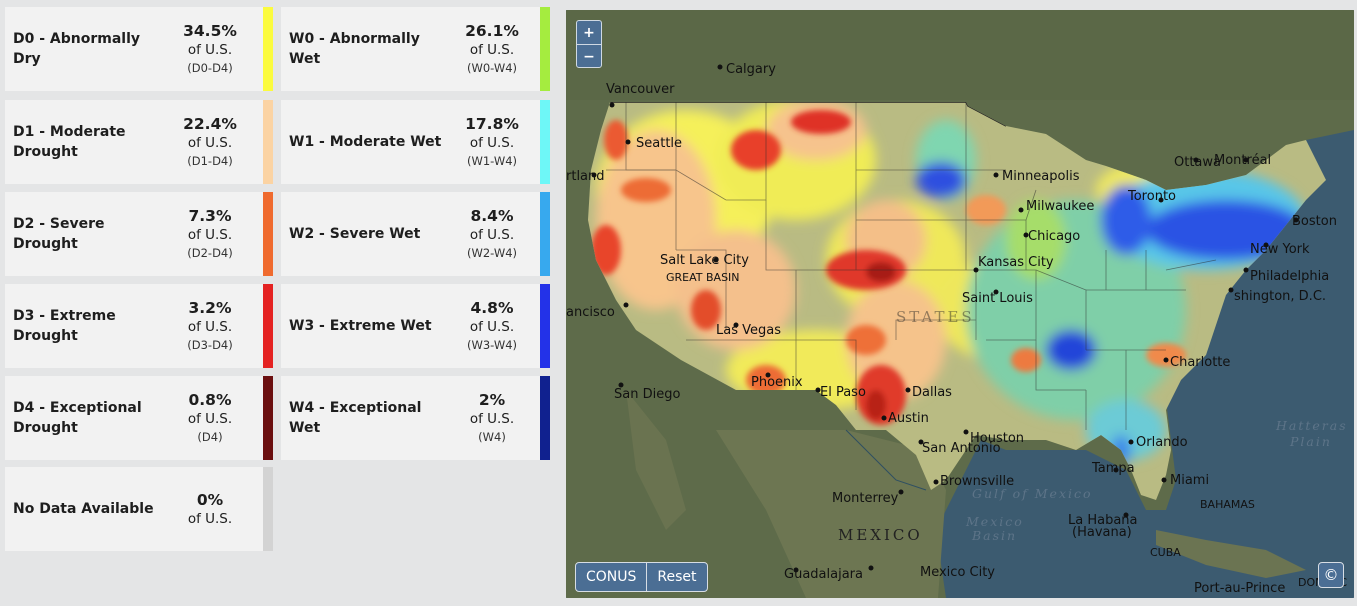  What do you see at coordinates (994, 535) in the screenshot?
I see `label-mexicobasin2: Basin` at bounding box center [994, 535].